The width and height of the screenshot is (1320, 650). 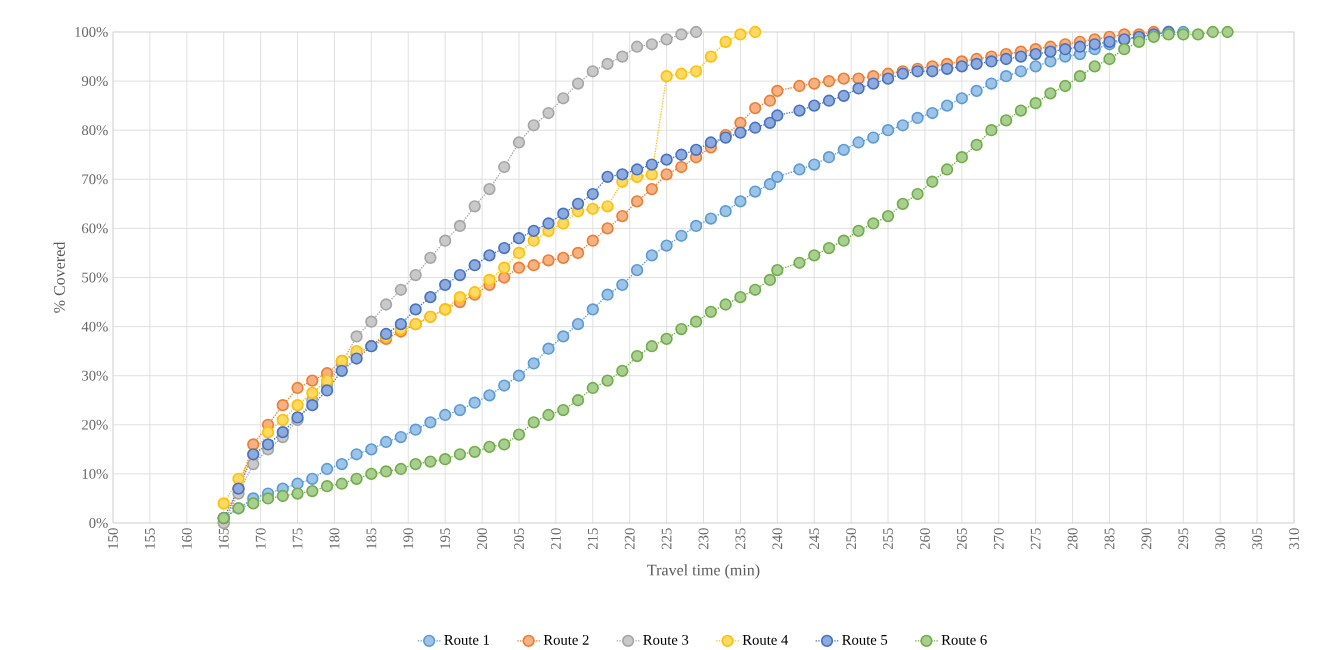 What do you see at coordinates (1109, 539) in the screenshot?
I see `x-tick-label: 285` at bounding box center [1109, 539].